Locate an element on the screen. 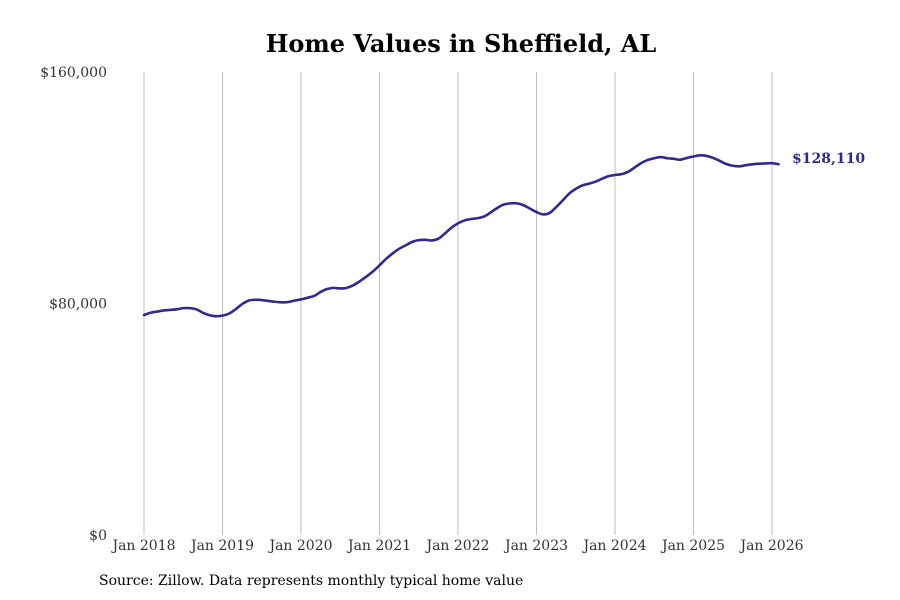 The width and height of the screenshot is (900, 600). y-axis-ticks: $0 $80,000 $160,000 is located at coordinates (73, 304).